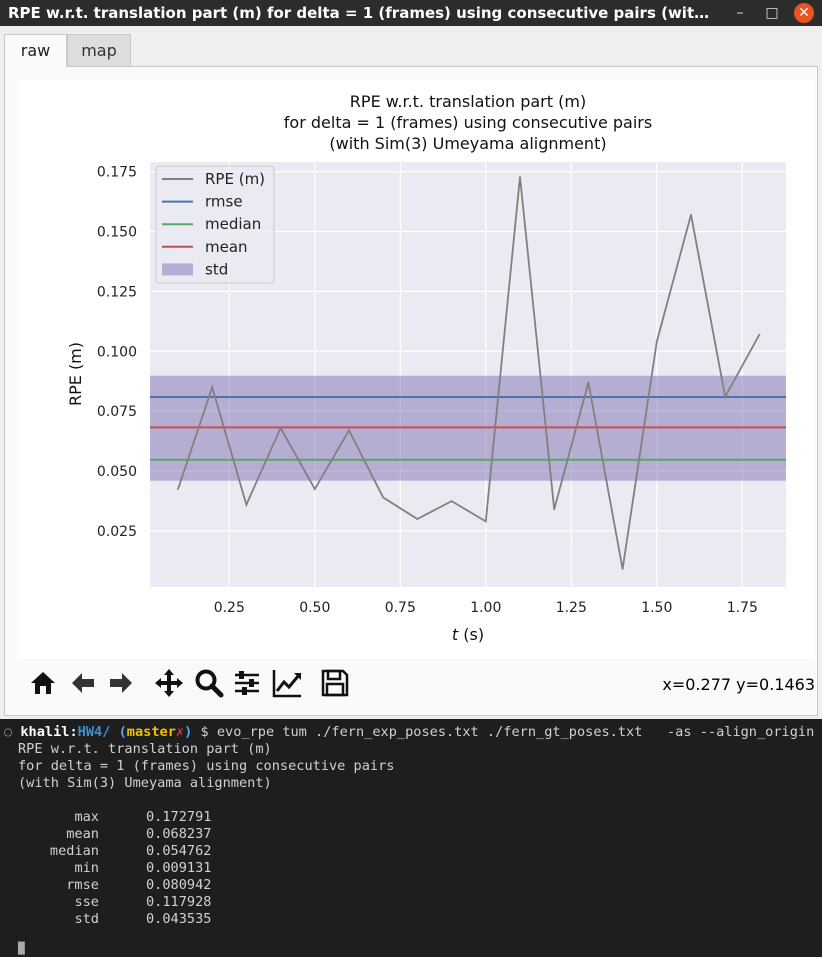 This screenshot has height=957, width=822. Describe the element at coordinates (8, 732) in the screenshot. I see `prompt-marker-icon: ○` at that location.